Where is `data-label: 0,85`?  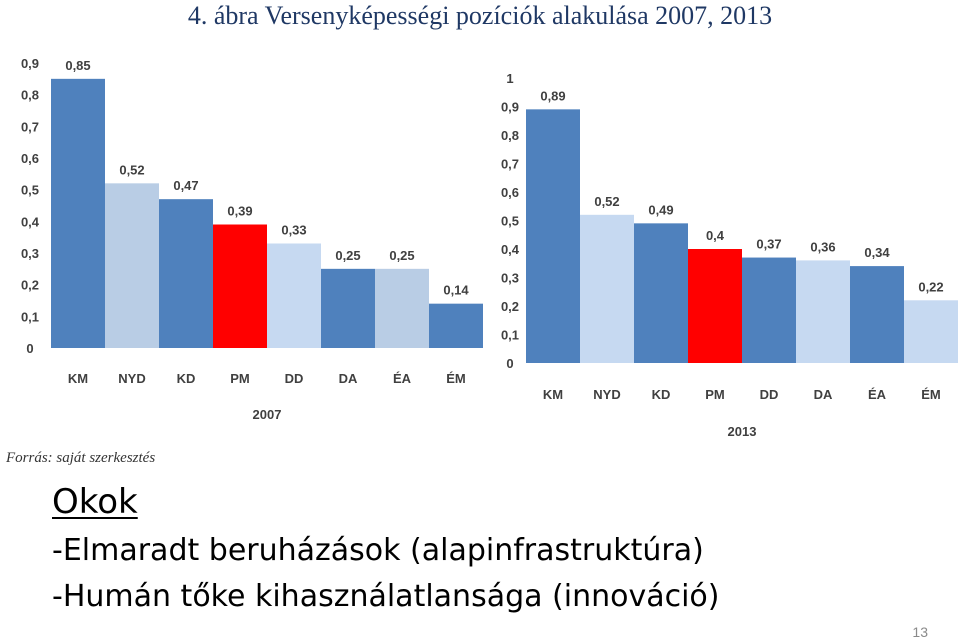 data-label: 0,85 is located at coordinates (77, 65).